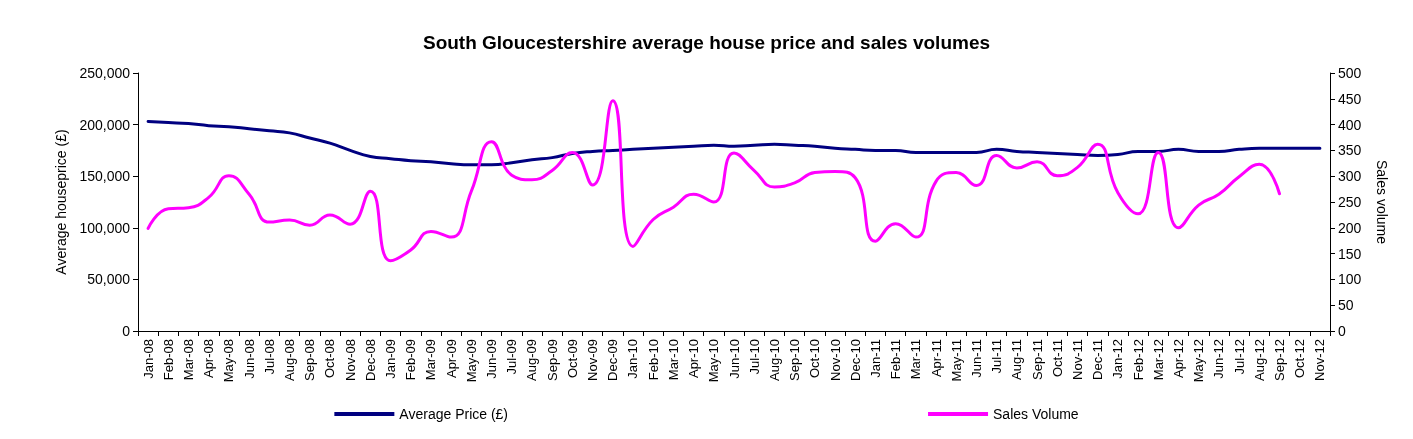 The image size is (1413, 439). What do you see at coordinates (956, 360) in the screenshot?
I see `x-tick-label: May-11` at bounding box center [956, 360].